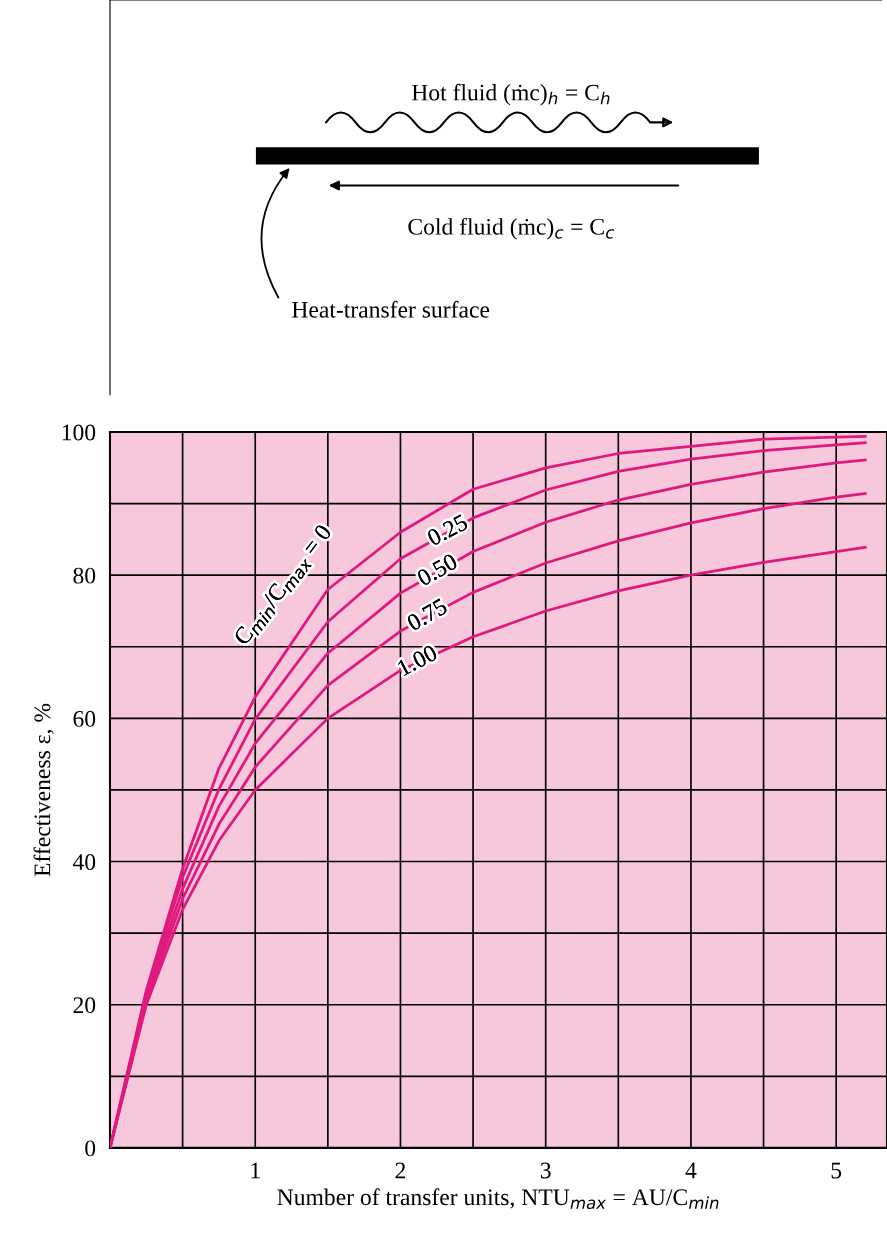 The width and height of the screenshot is (887, 1245). What do you see at coordinates (84, 1005) in the screenshot?
I see `y-tick-label: 20` at bounding box center [84, 1005].